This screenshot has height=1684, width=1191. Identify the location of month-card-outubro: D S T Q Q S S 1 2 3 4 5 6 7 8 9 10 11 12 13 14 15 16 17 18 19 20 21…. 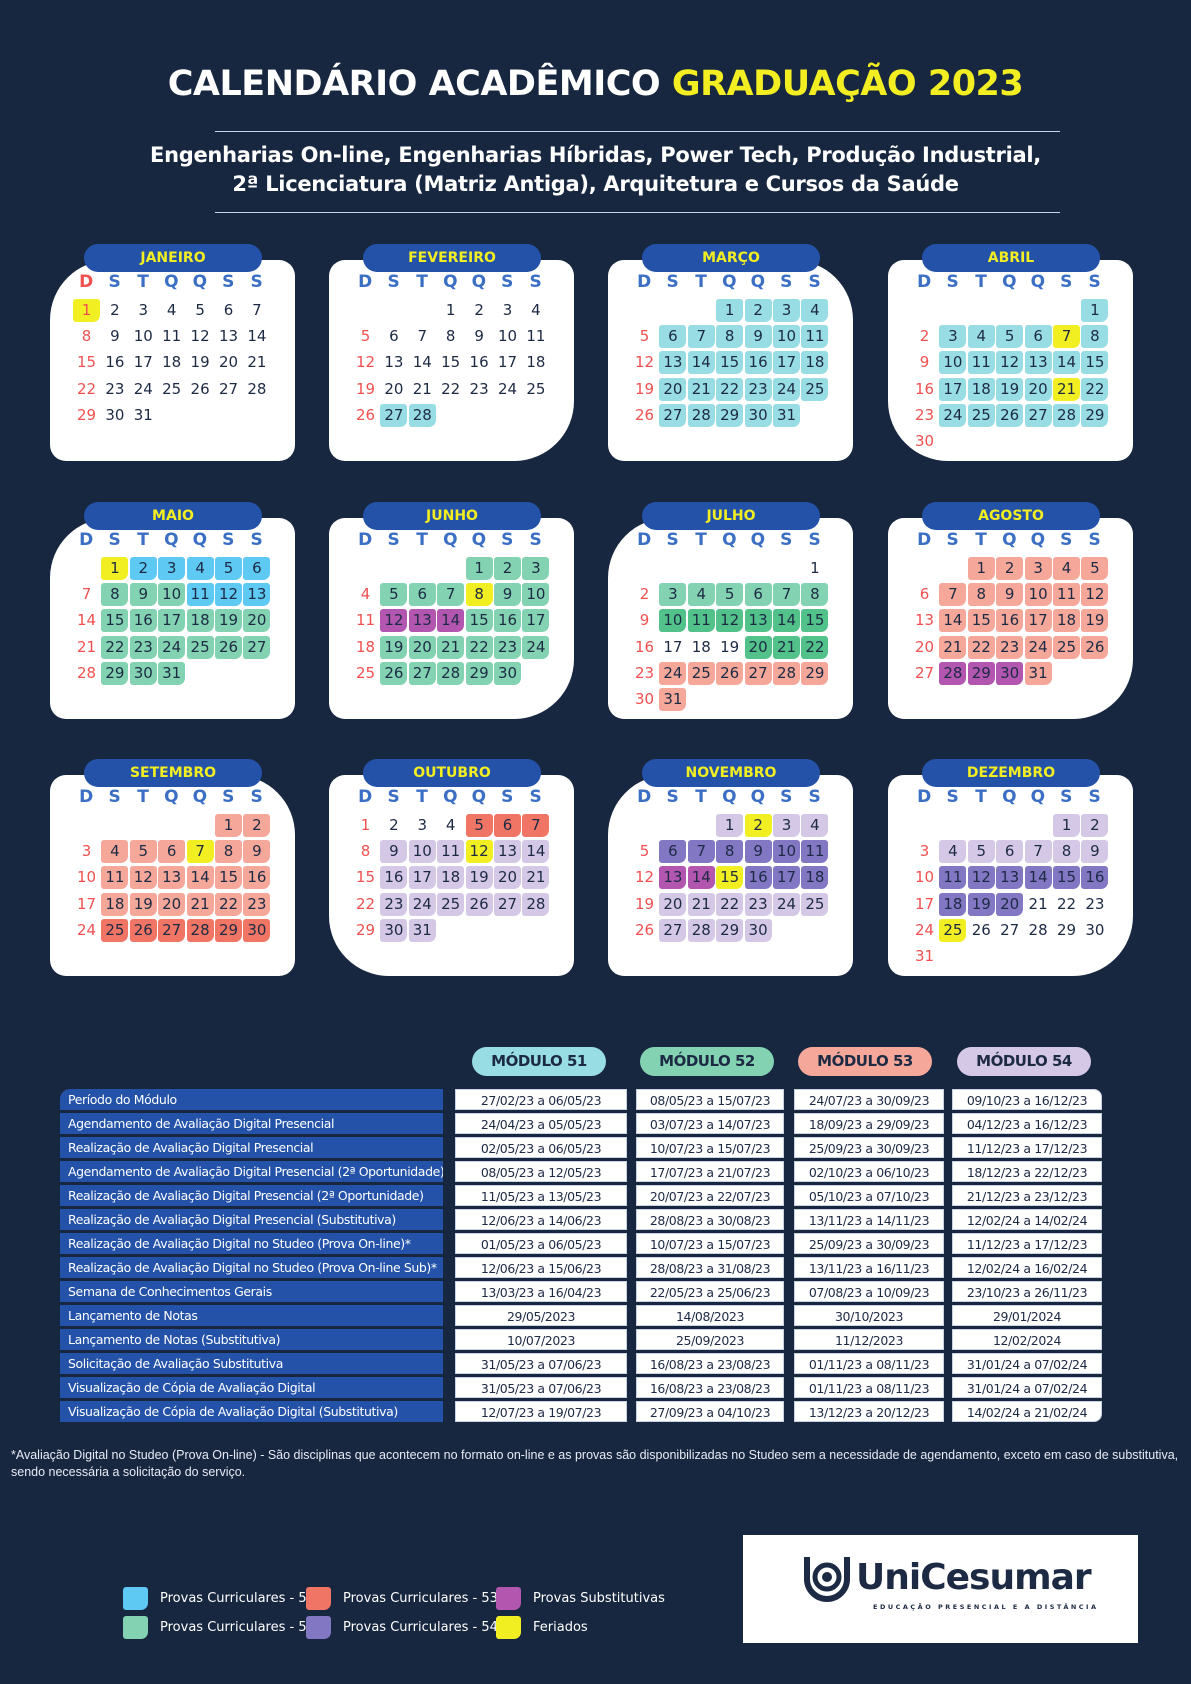
(451, 875).